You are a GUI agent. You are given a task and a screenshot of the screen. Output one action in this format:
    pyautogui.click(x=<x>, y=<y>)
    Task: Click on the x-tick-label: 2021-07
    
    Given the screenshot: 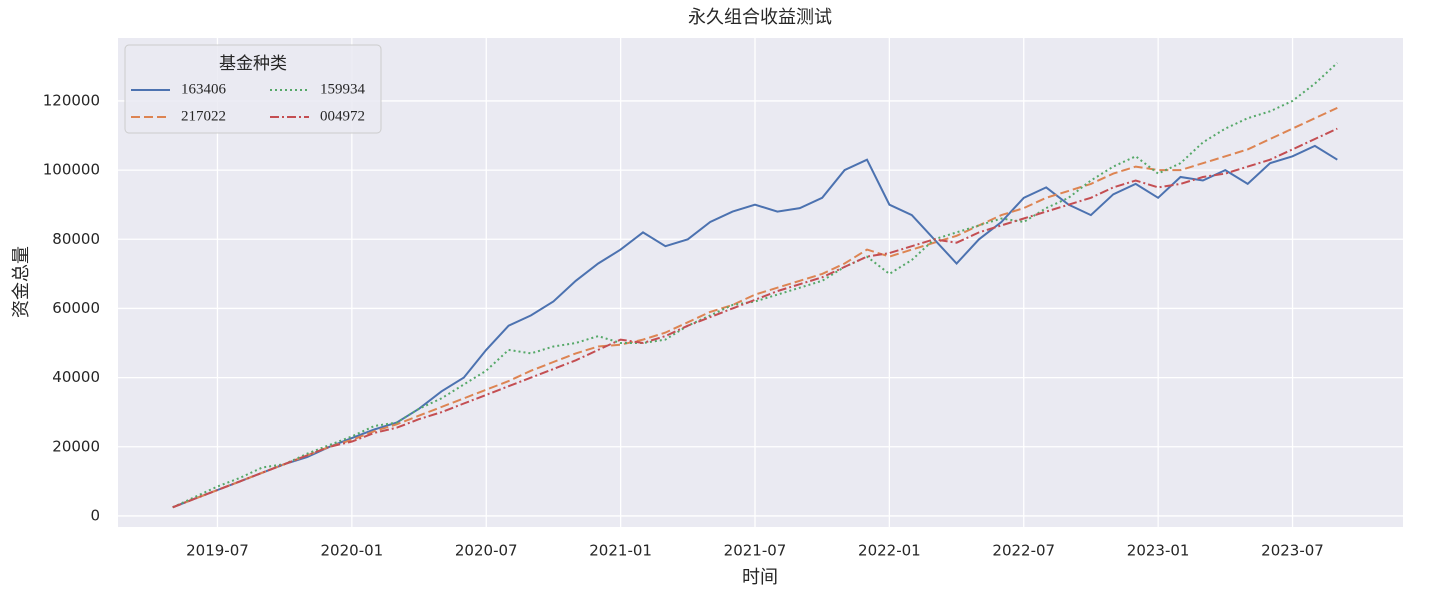 What is the action you would take?
    pyautogui.click(x=755, y=551)
    